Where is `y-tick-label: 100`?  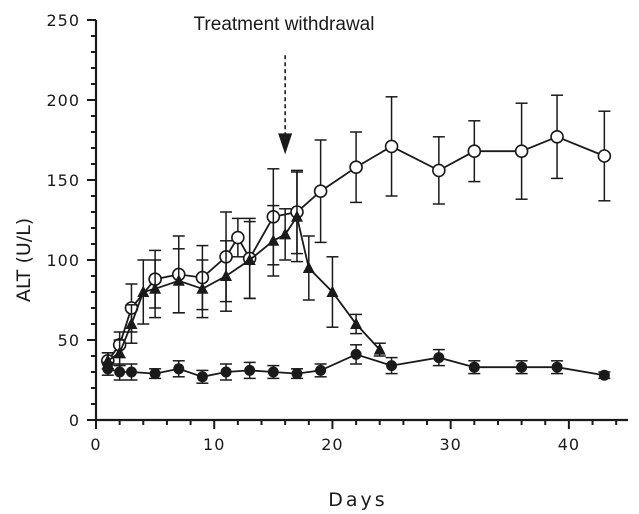
y-tick-label: 100 is located at coordinates (63, 260).